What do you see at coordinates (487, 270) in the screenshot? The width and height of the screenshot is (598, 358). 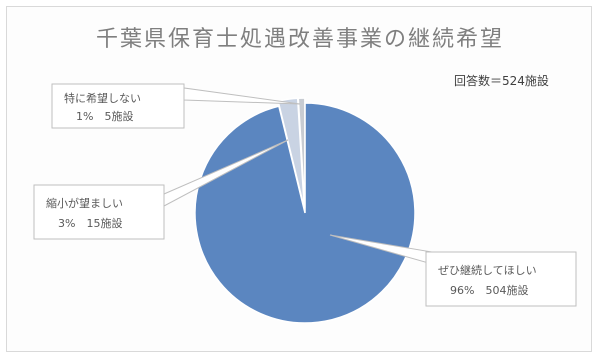 I see `callout-category-label: ぜひ継続してほしい` at bounding box center [487, 270].